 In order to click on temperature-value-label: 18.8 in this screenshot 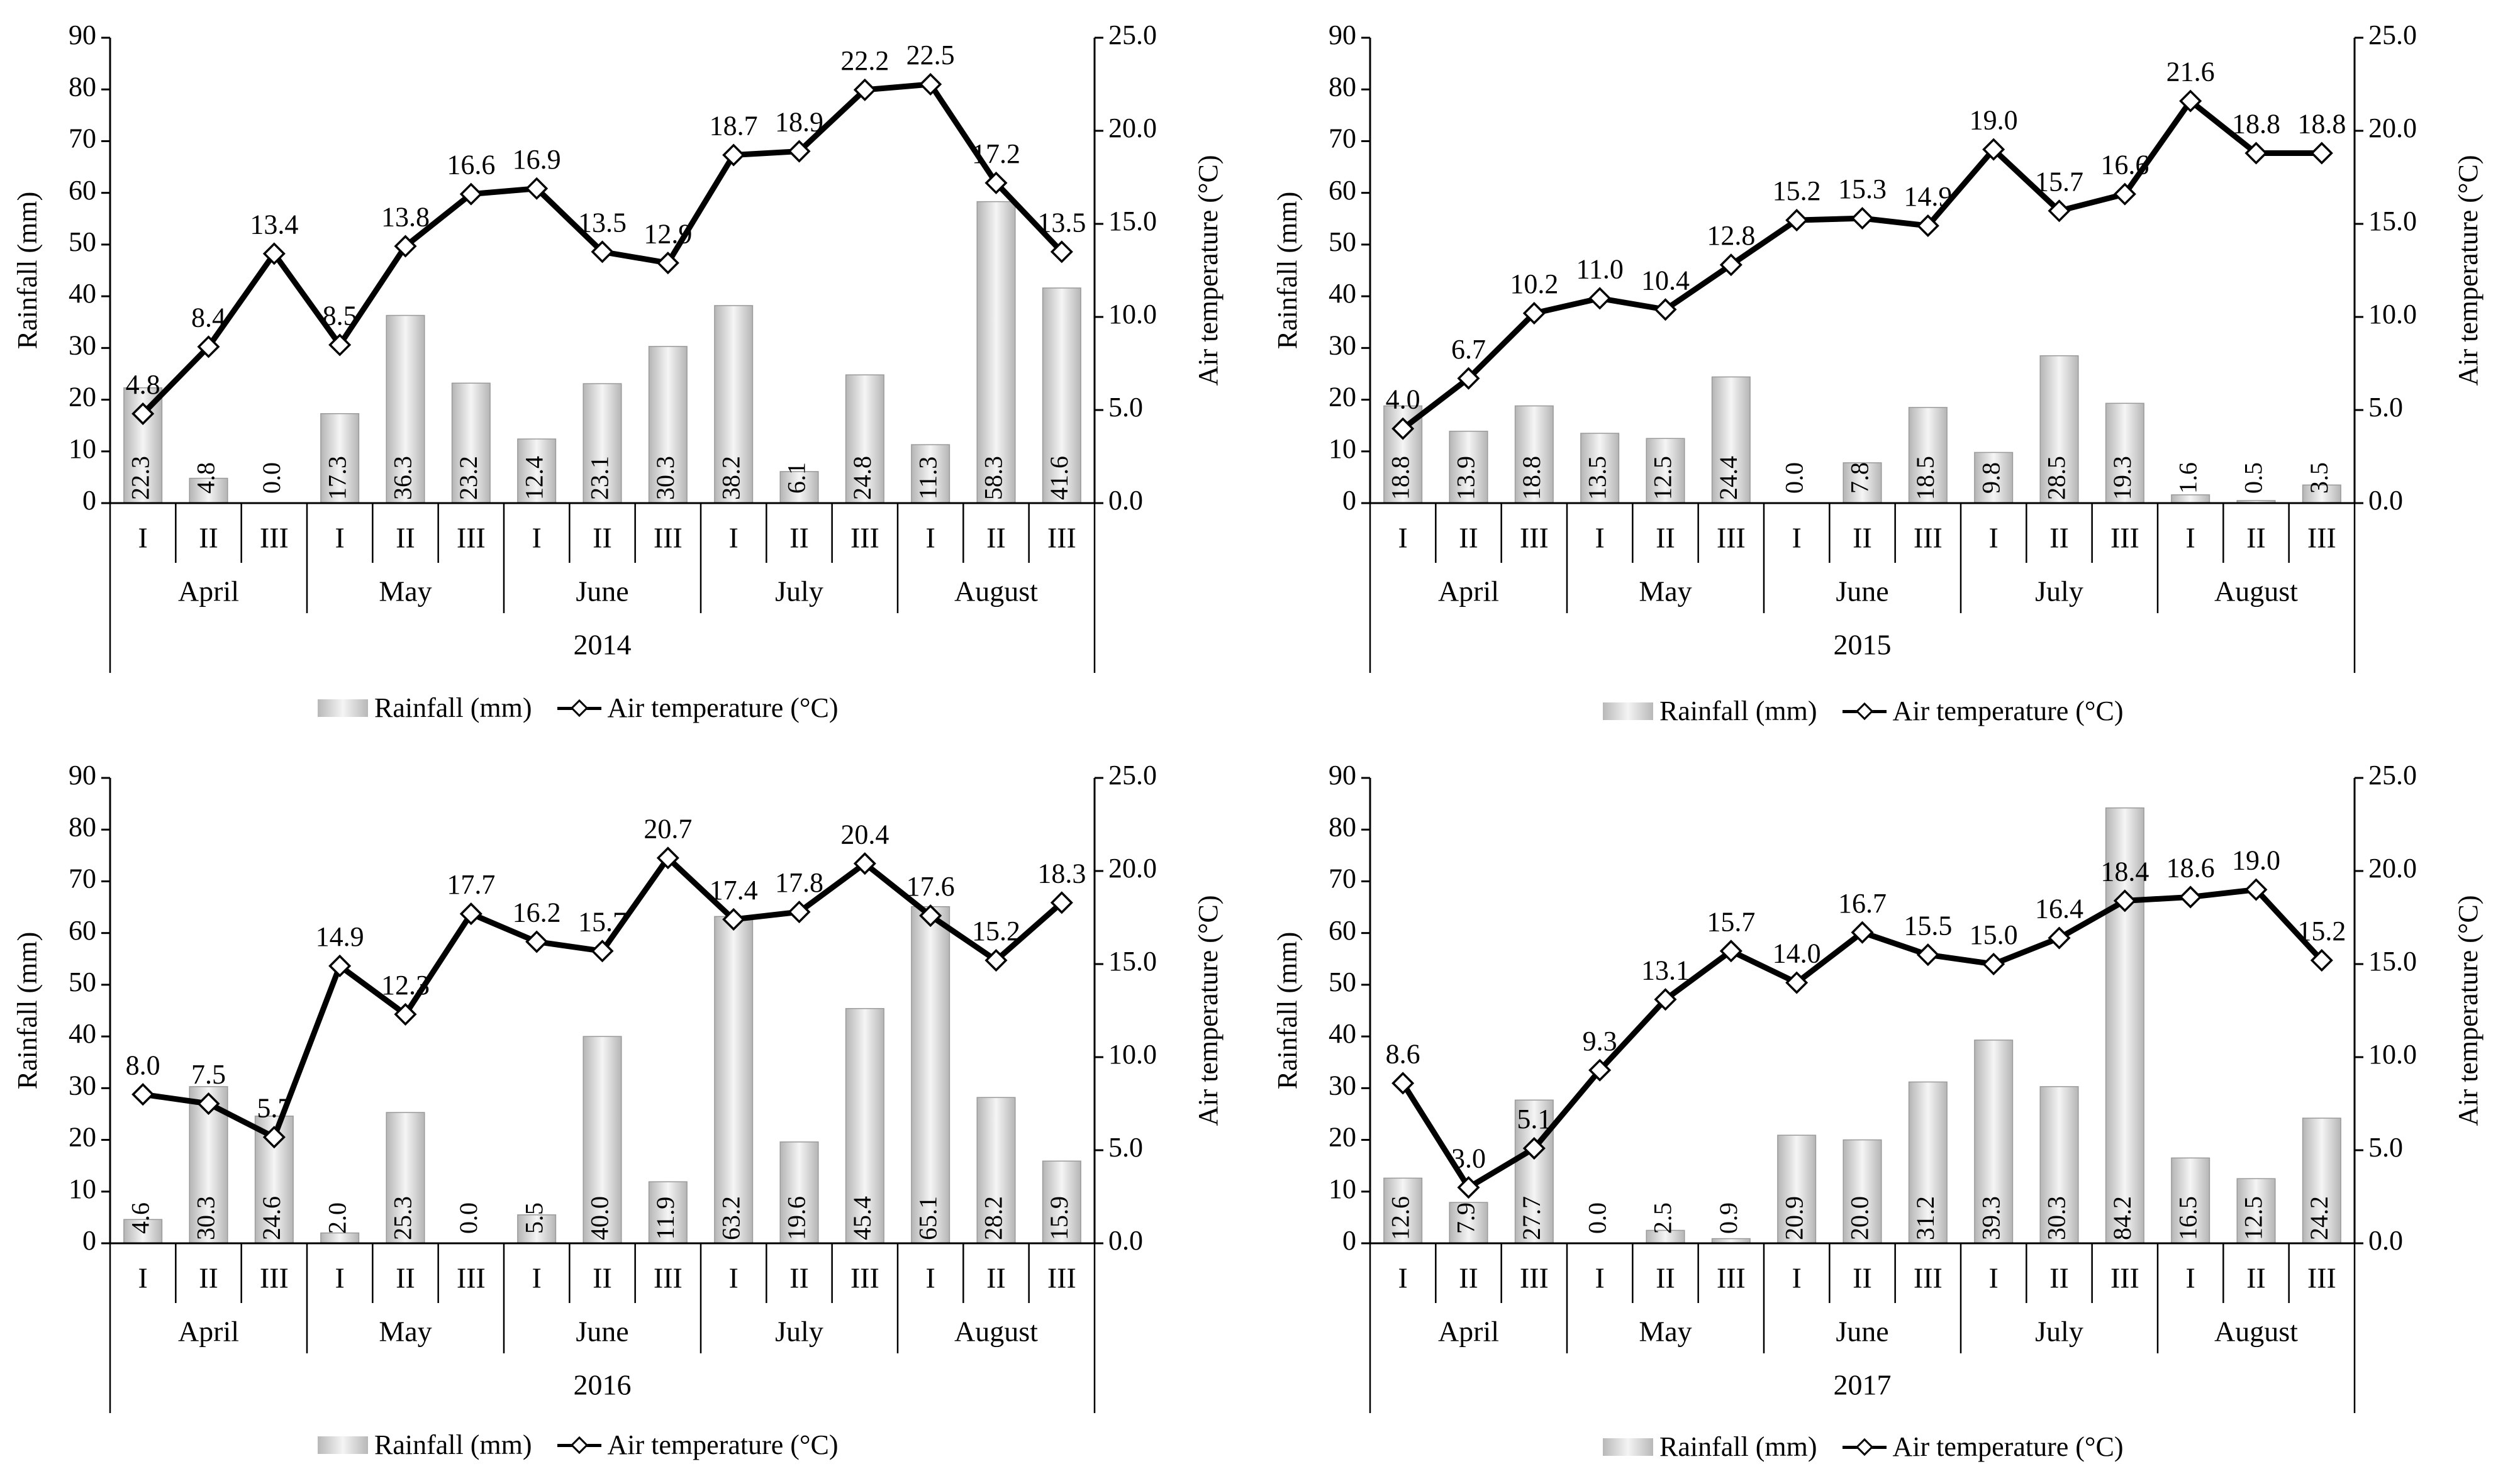, I will do `click(2321, 124)`.